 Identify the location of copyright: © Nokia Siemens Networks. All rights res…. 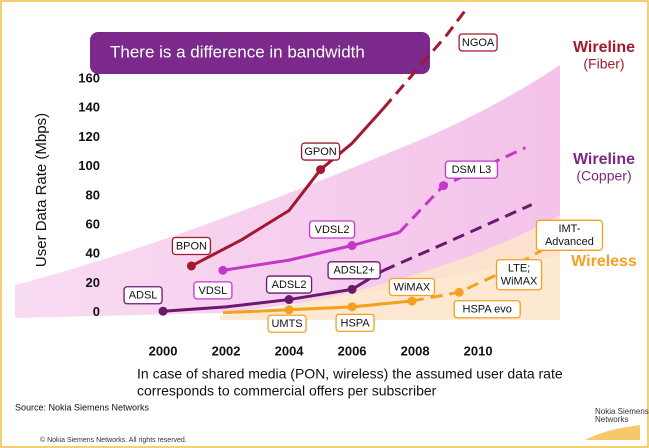
(113, 440).